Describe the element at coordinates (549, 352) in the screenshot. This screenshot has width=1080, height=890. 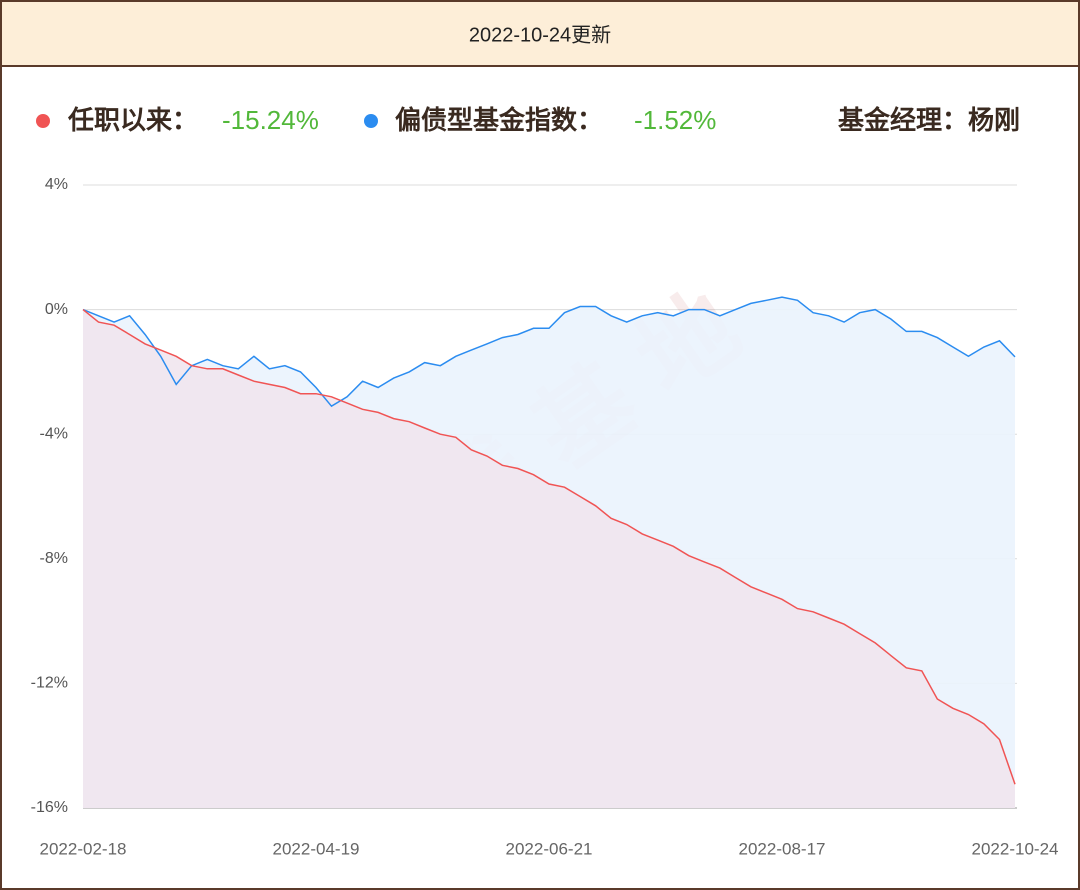
I see `series-line` at that location.